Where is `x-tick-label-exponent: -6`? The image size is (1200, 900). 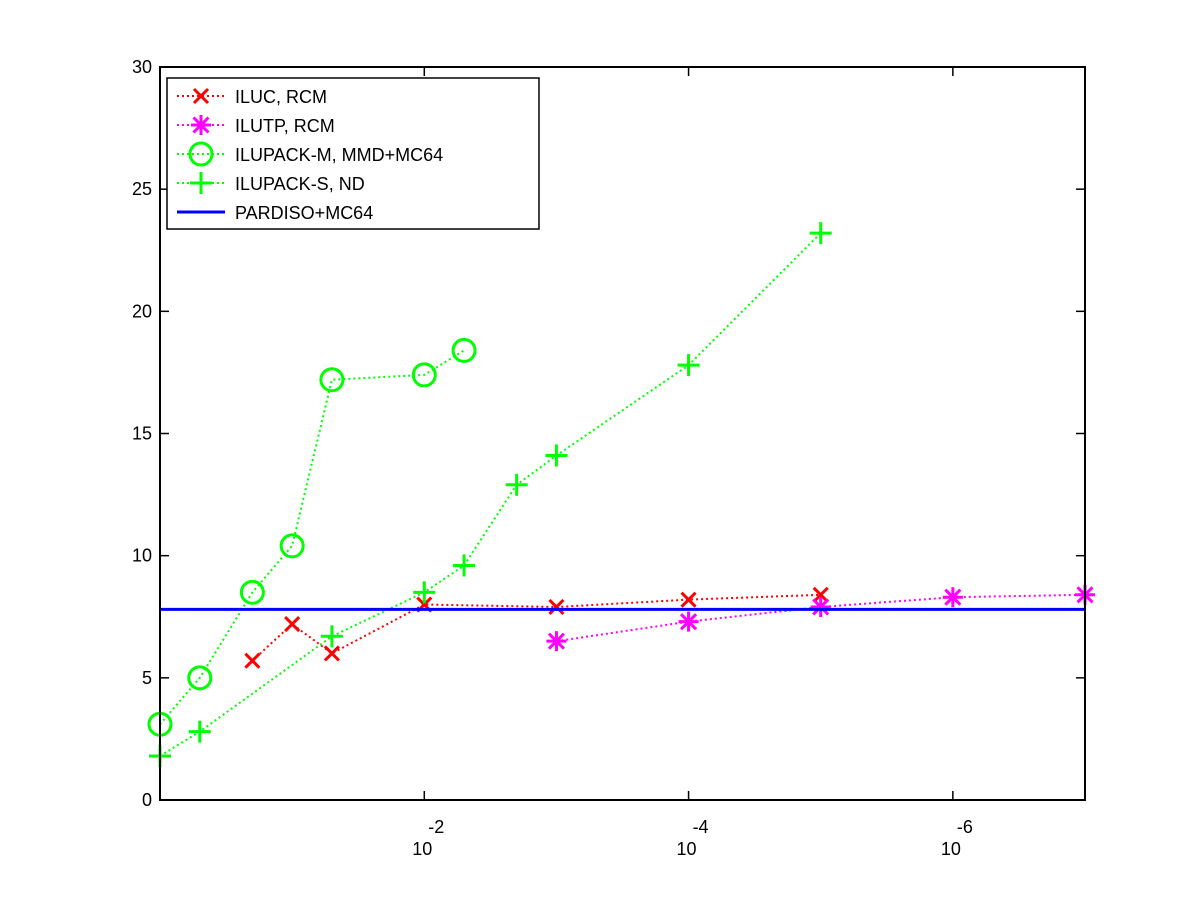 x-tick-label-exponent: -6 is located at coordinates (965, 827).